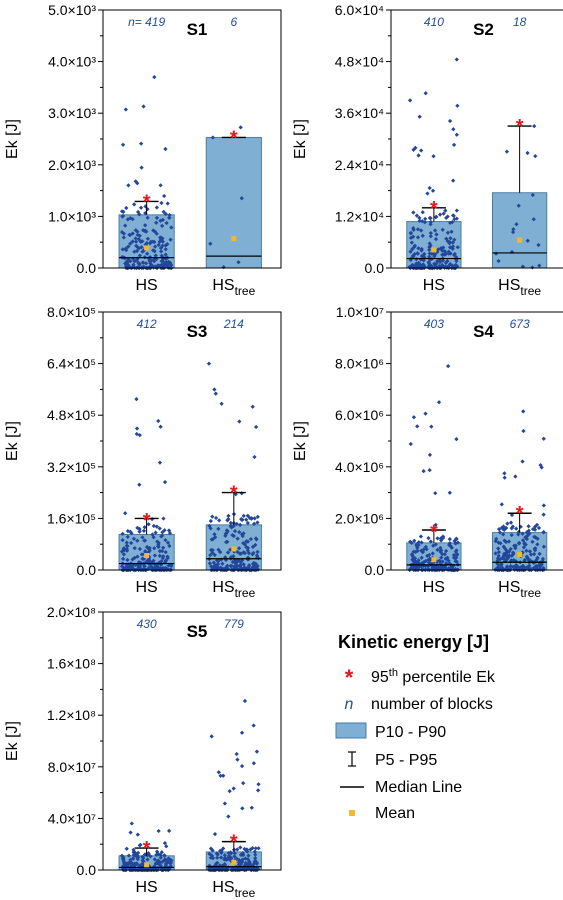 The image size is (563, 900). I want to click on group-hs-tree: * 779 HStree, so click(233, 758).